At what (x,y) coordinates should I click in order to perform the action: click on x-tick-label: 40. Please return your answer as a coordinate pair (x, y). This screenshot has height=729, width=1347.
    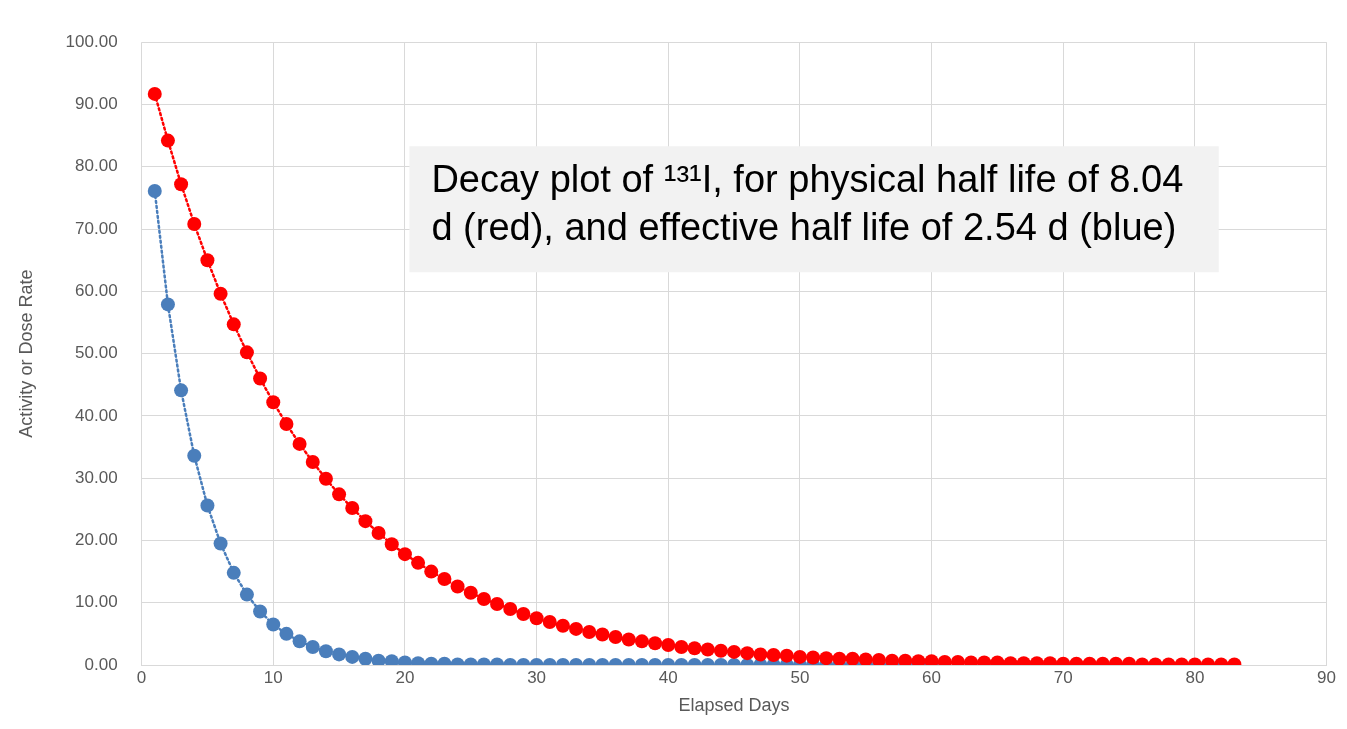
    Looking at the image, I should click on (668, 677).